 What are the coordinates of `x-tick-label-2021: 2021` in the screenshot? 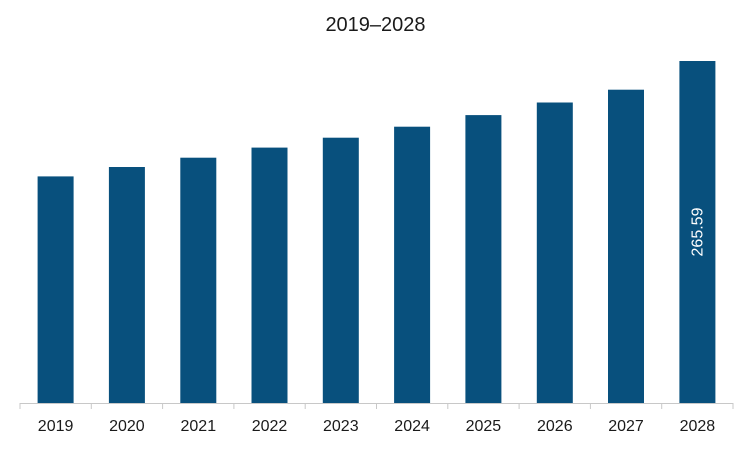 It's located at (199, 426).